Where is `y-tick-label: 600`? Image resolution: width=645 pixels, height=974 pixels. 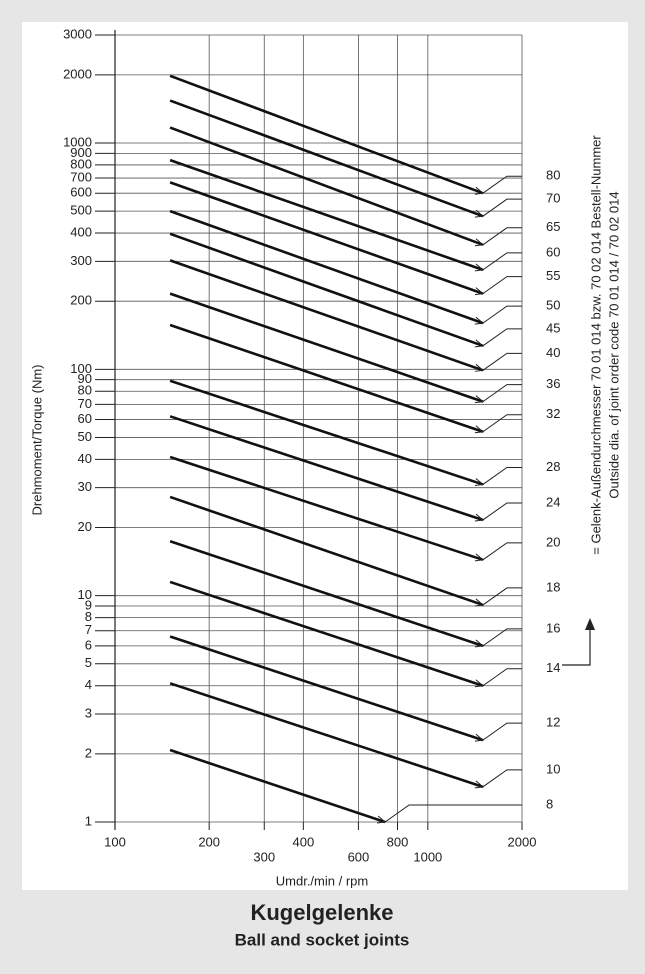 y-tick-label: 600 is located at coordinates (81, 192).